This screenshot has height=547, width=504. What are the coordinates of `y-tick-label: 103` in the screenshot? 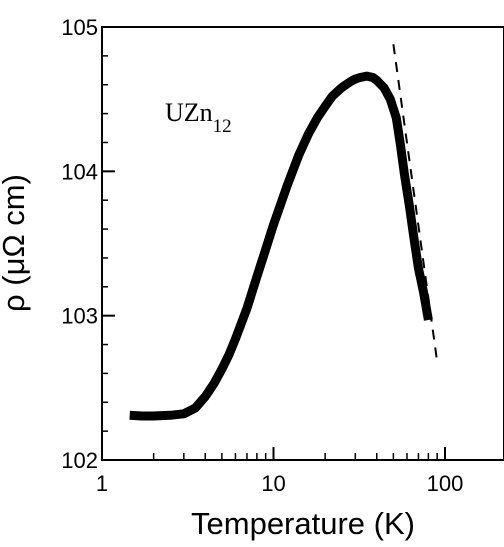 It's located at (79, 316).